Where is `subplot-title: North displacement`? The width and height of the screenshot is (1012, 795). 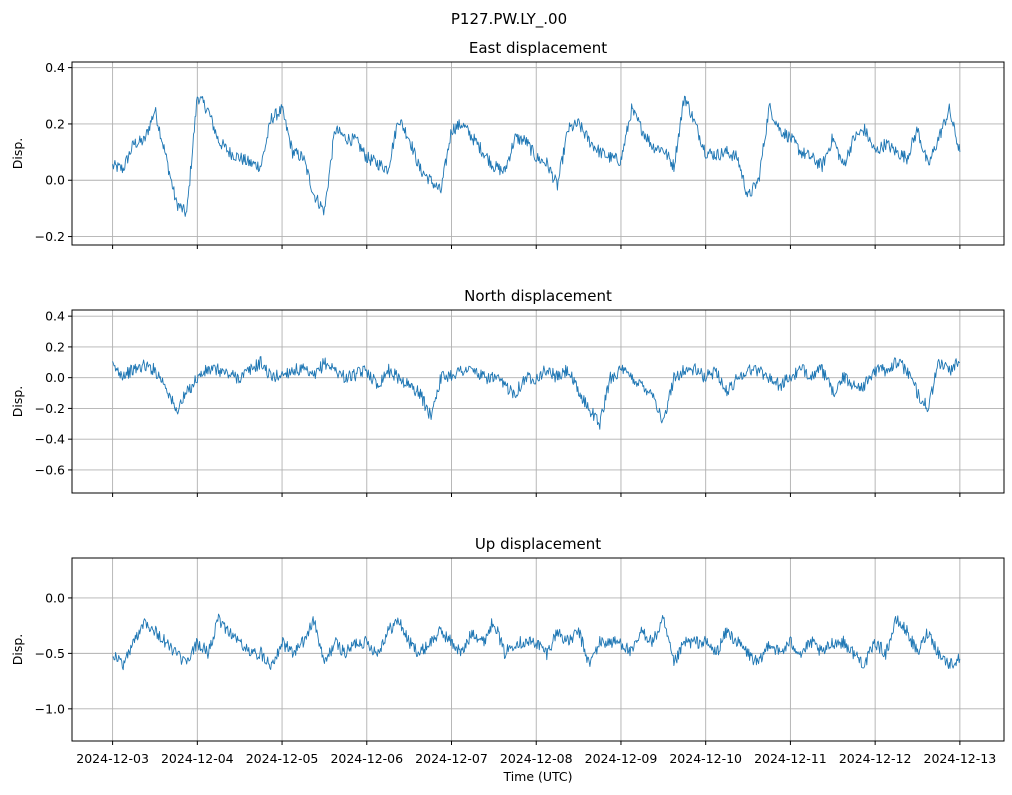
subplot-title: North displacement is located at coordinates (538, 296).